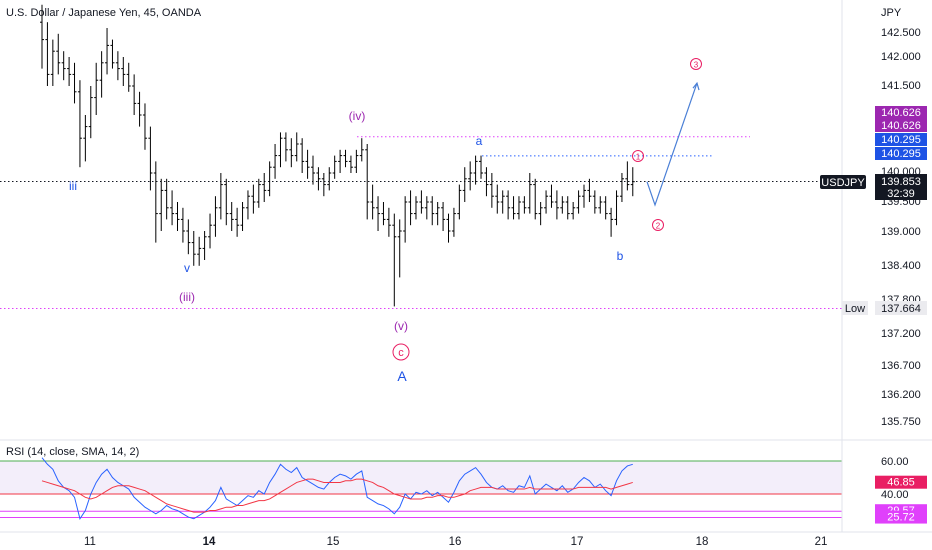 The width and height of the screenshot is (932, 550). What do you see at coordinates (104, 13) in the screenshot?
I see `chart-title: U.S. Dollar / Japanese Yen, 45, OANDA` at bounding box center [104, 13].